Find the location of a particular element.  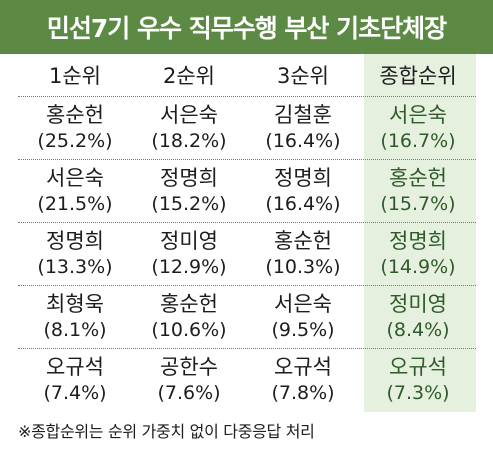

percentage-label: (21.5%) is located at coordinates (75, 203).